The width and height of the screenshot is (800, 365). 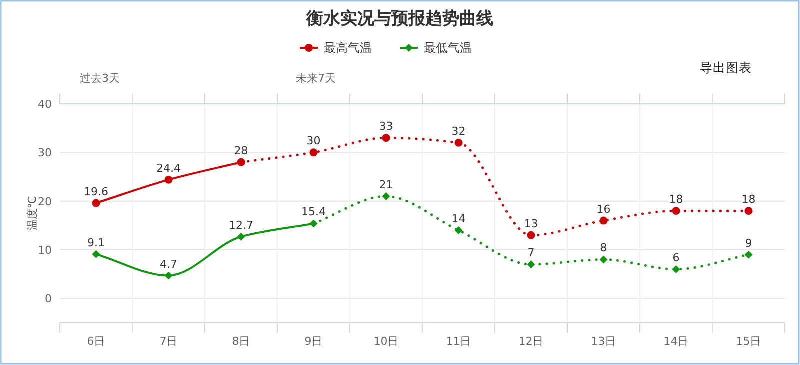 I want to click on data-label: 14, so click(x=459, y=219).